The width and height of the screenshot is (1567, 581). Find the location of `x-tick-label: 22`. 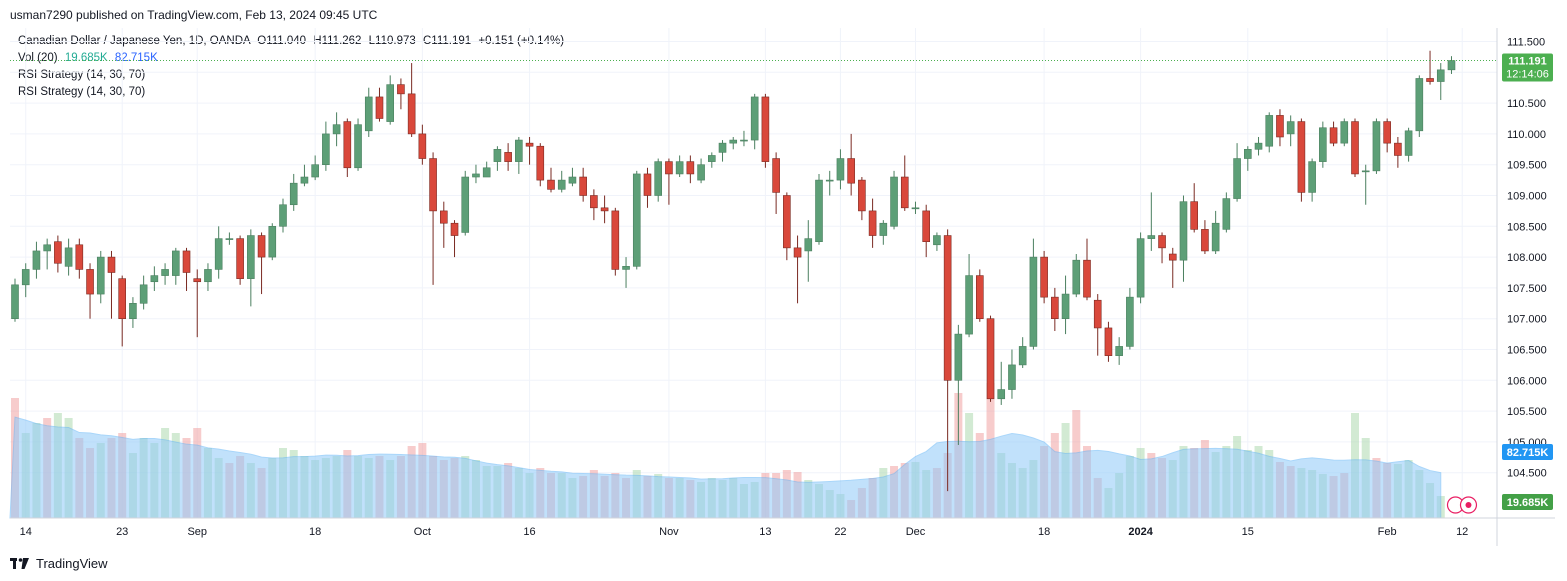

x-tick-label: 22 is located at coordinates (840, 532).